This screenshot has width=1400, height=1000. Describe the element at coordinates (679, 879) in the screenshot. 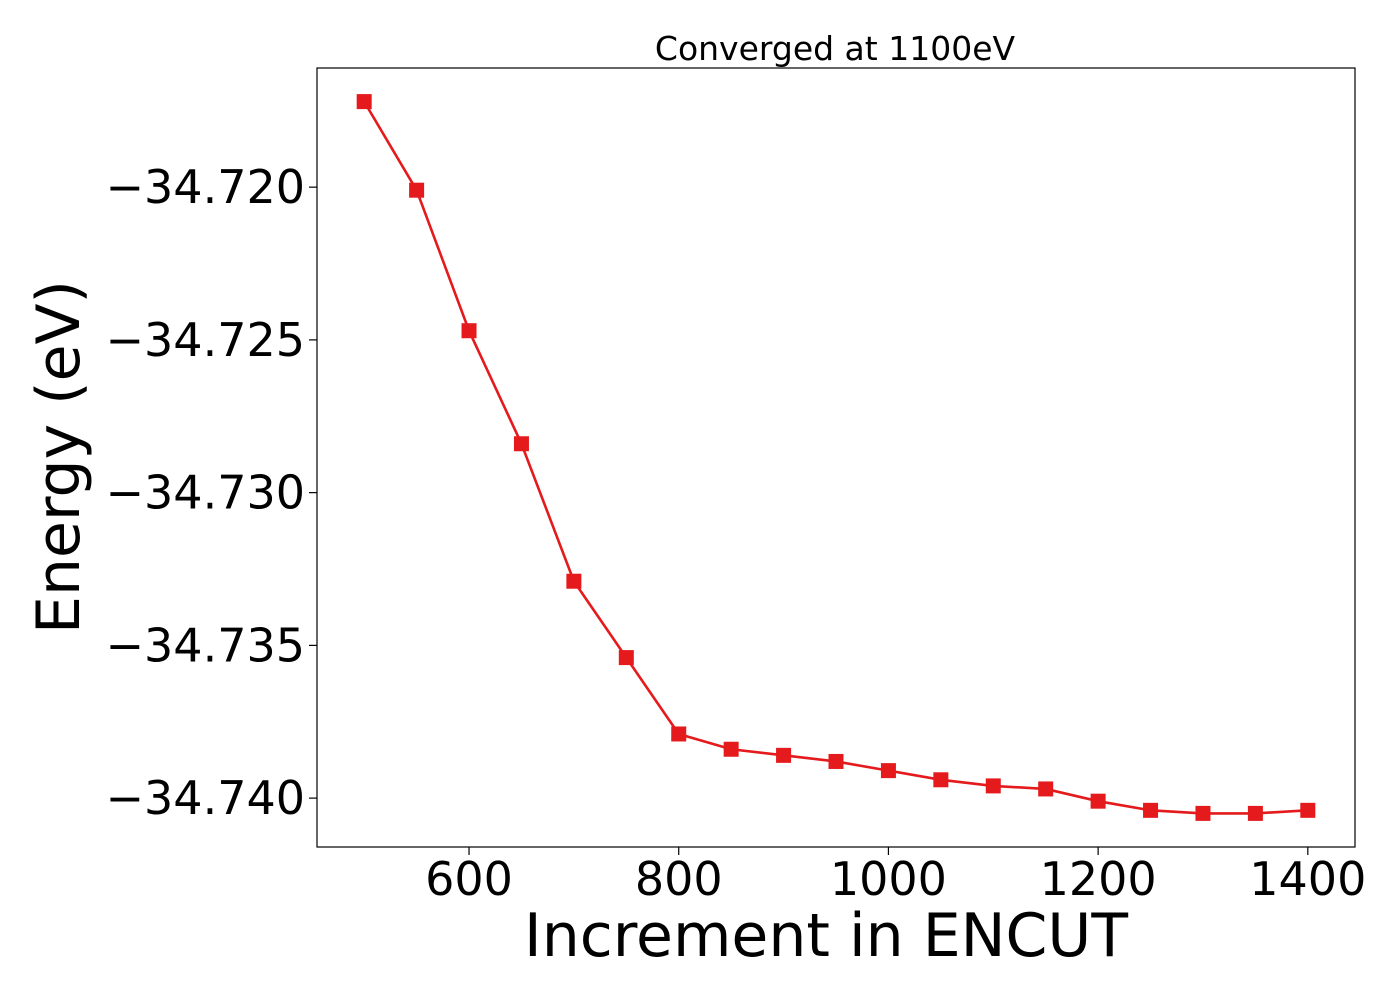

I see `x-tick-label: 800` at that location.